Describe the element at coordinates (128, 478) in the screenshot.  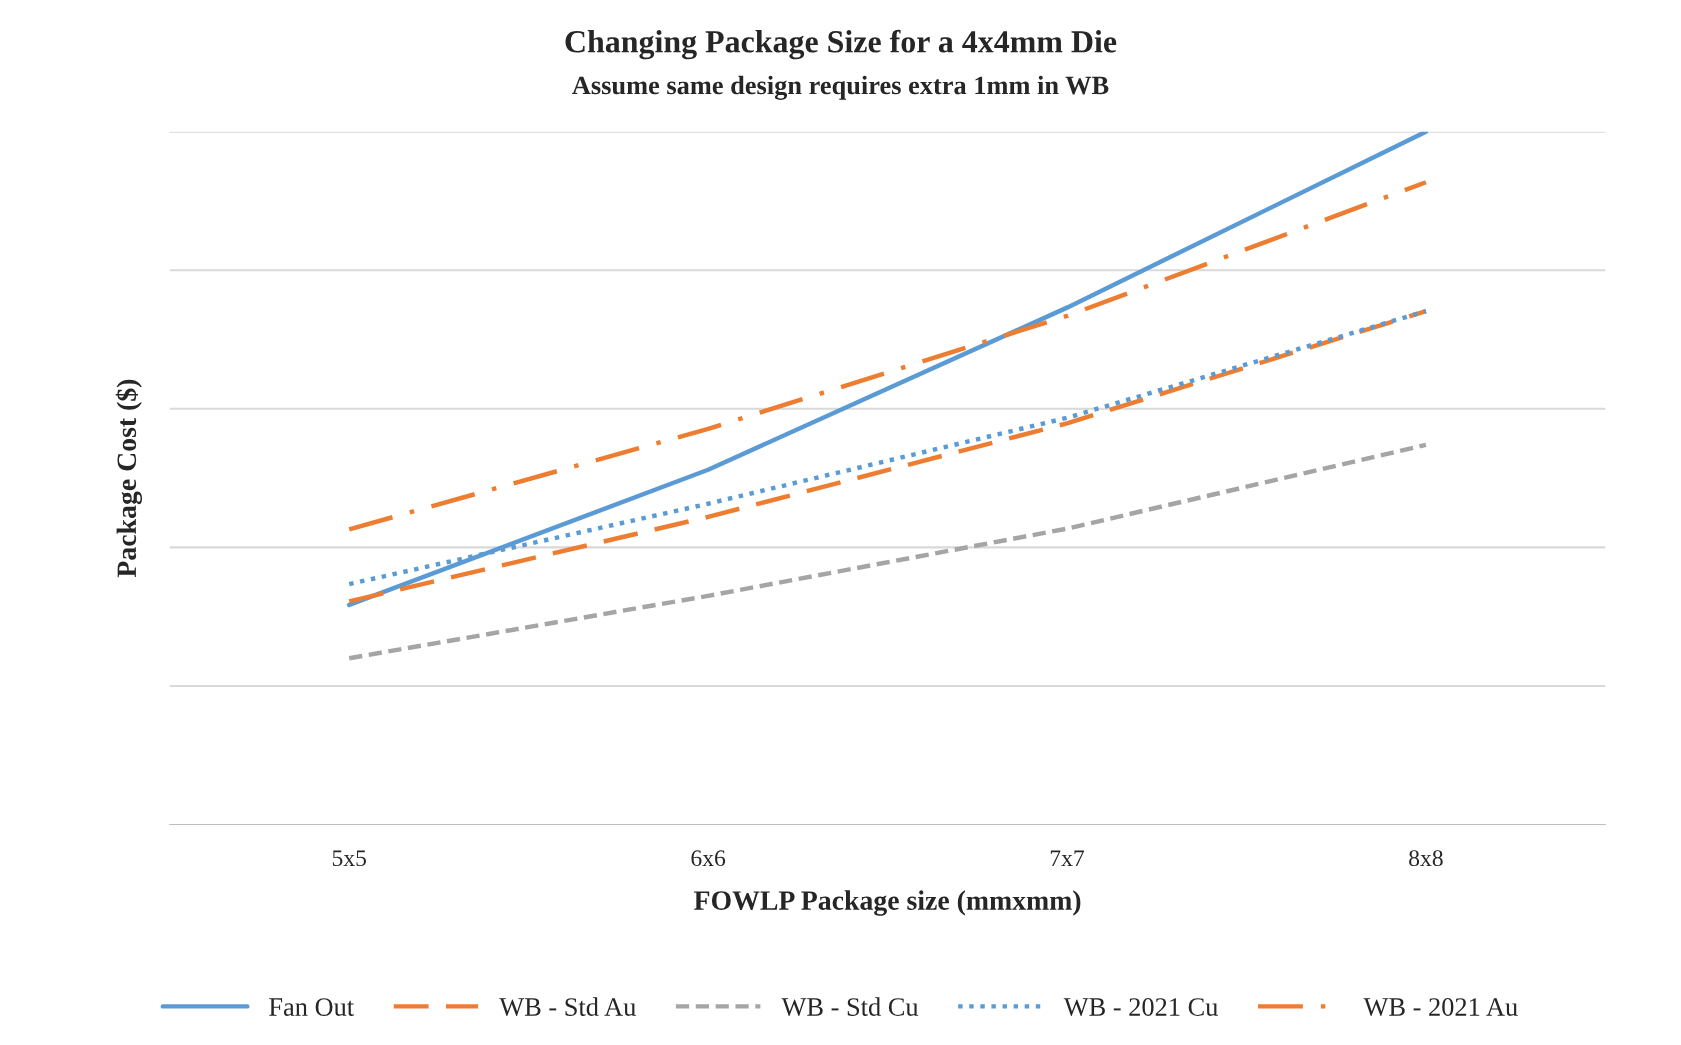
I see `y-axis-title: Package Cost ($)` at that location.